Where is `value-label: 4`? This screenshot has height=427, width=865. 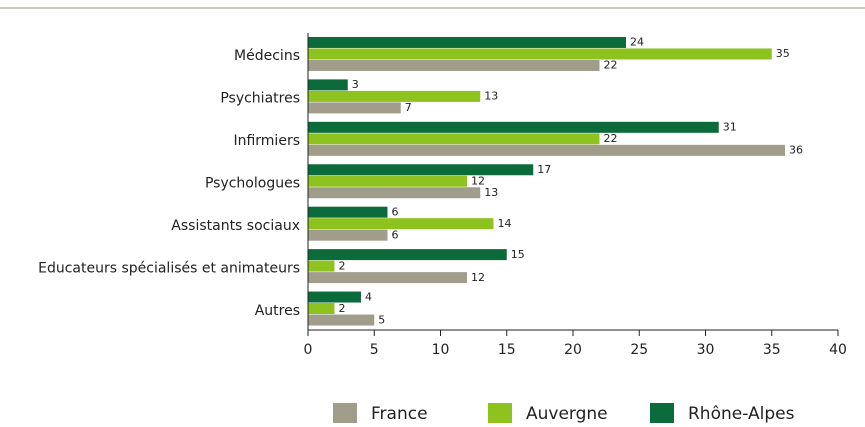
value-label: 4 is located at coordinates (368, 296).